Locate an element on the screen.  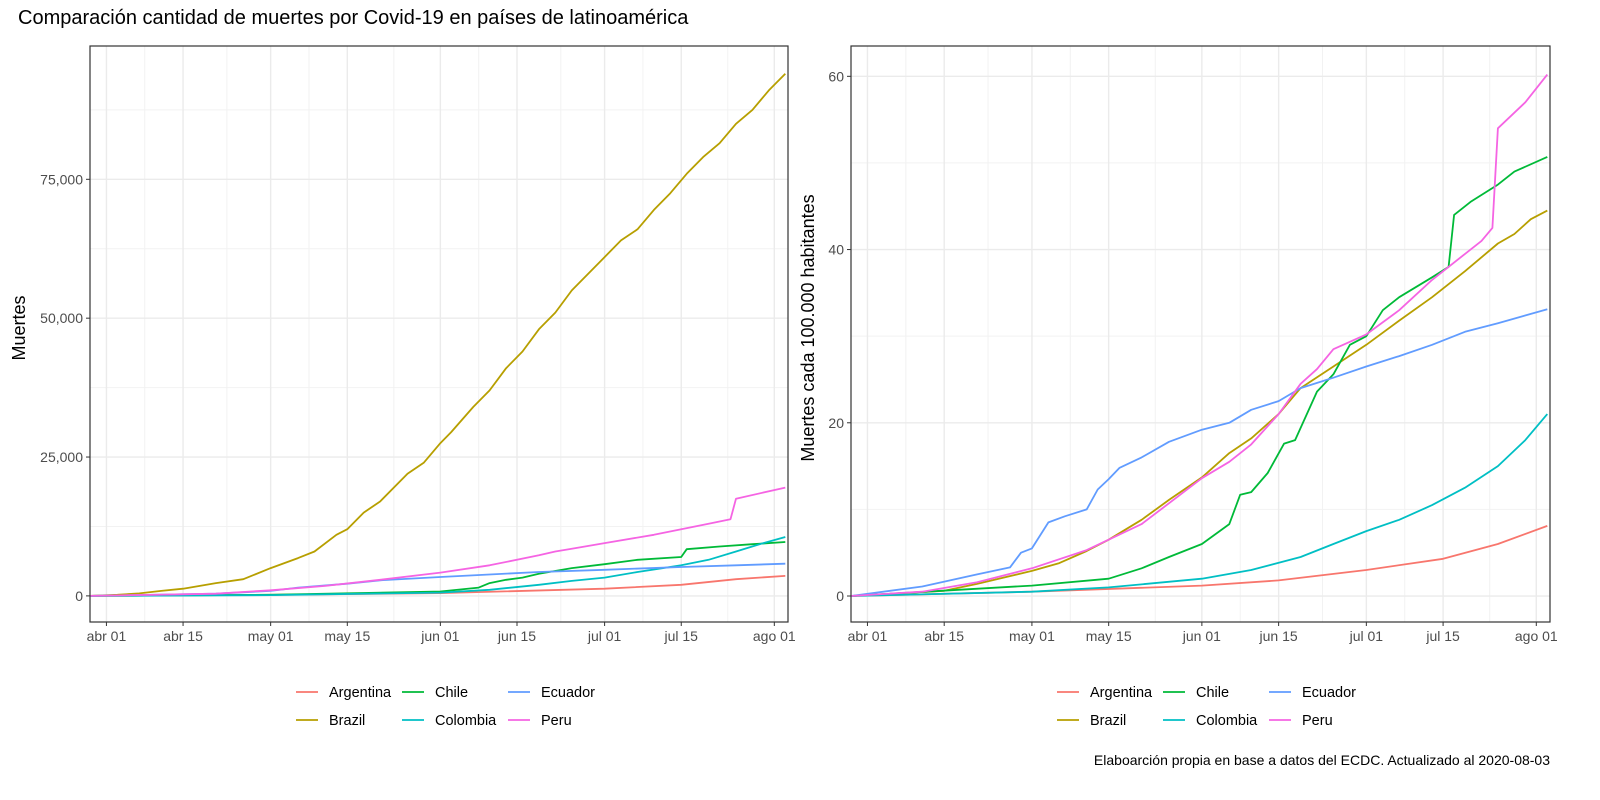
series-line-peru is located at coordinates (437, 541).